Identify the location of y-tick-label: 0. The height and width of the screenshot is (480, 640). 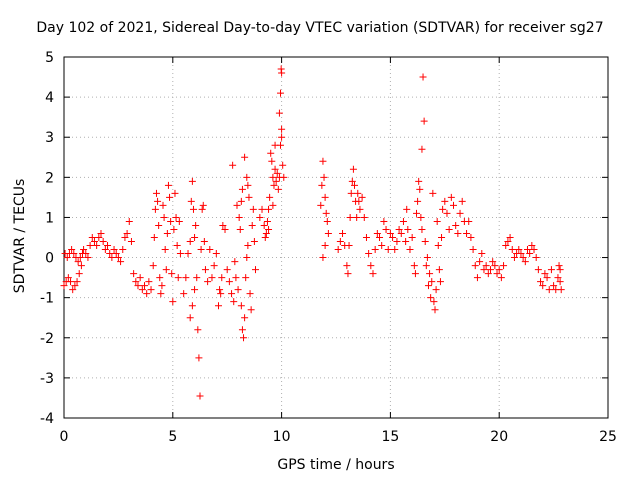
(49, 259).